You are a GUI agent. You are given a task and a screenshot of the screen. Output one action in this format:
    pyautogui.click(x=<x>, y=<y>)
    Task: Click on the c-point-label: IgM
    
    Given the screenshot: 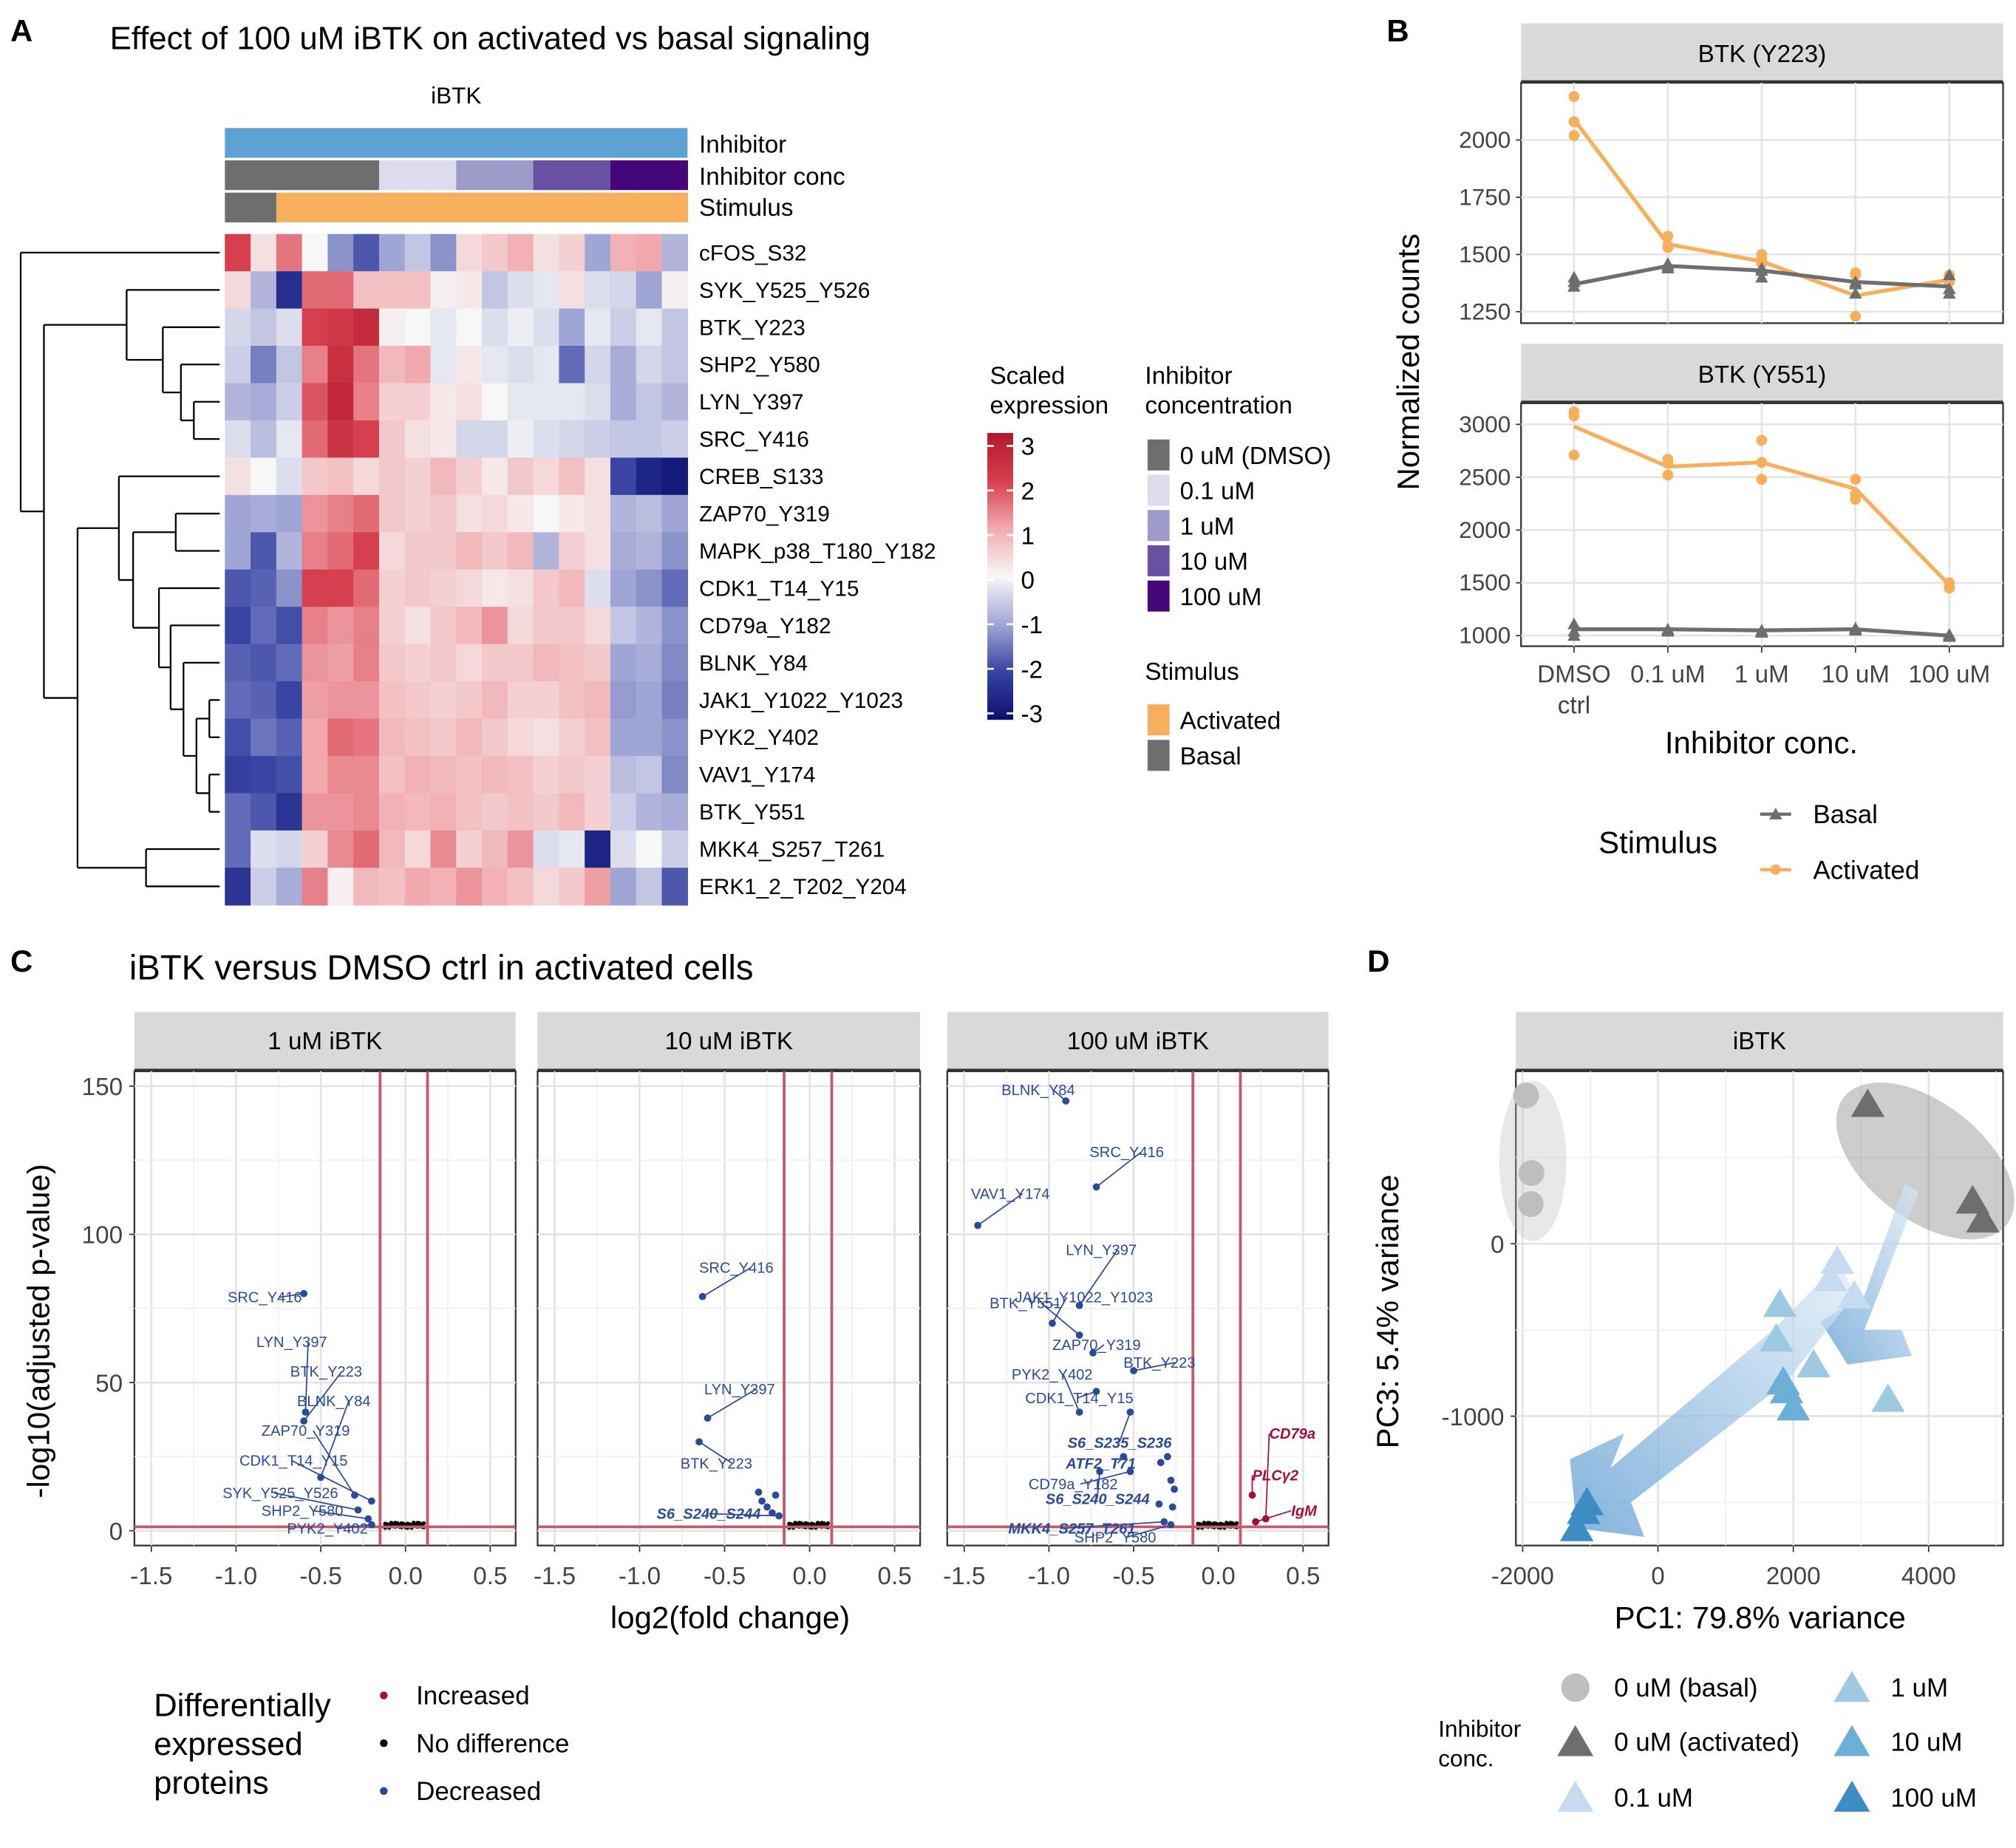 What is the action you would take?
    pyautogui.click(x=1304, y=1512)
    